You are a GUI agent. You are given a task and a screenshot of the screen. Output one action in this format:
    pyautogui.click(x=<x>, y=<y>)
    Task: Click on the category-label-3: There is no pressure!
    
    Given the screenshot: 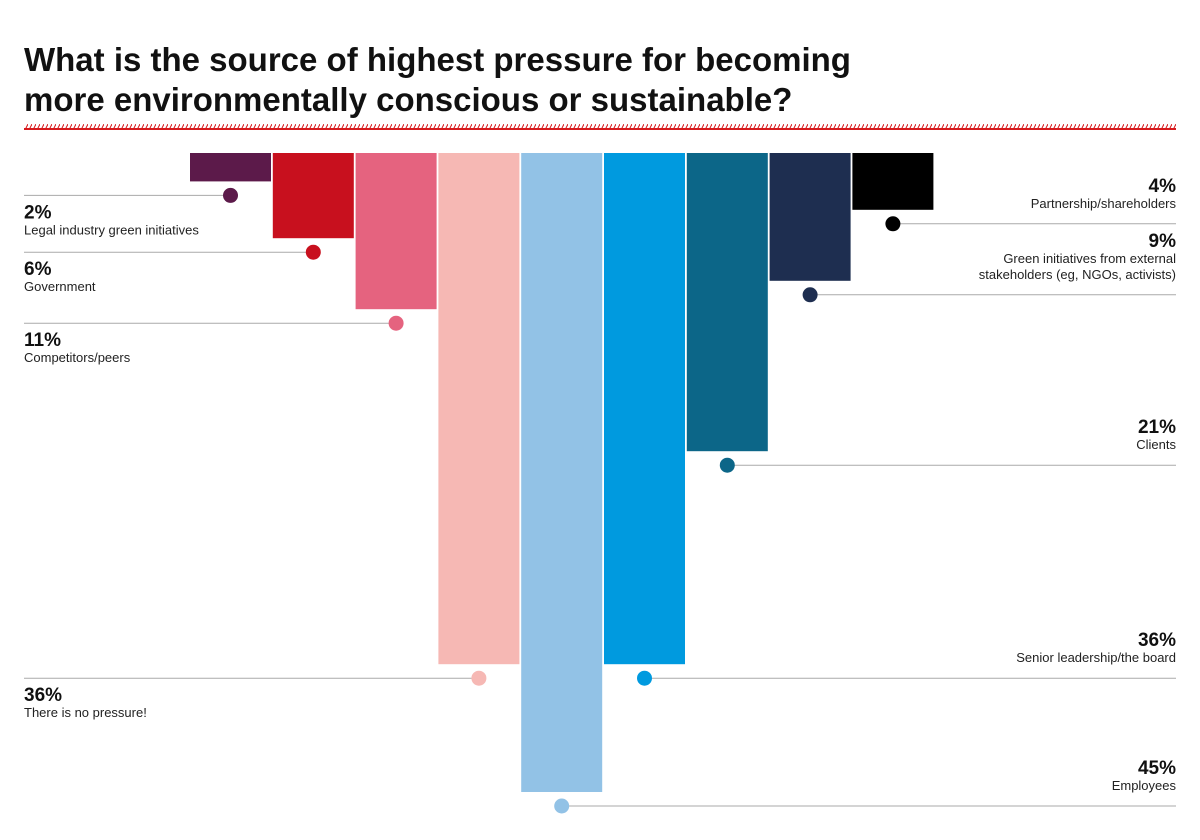 What is the action you would take?
    pyautogui.click(x=85, y=712)
    